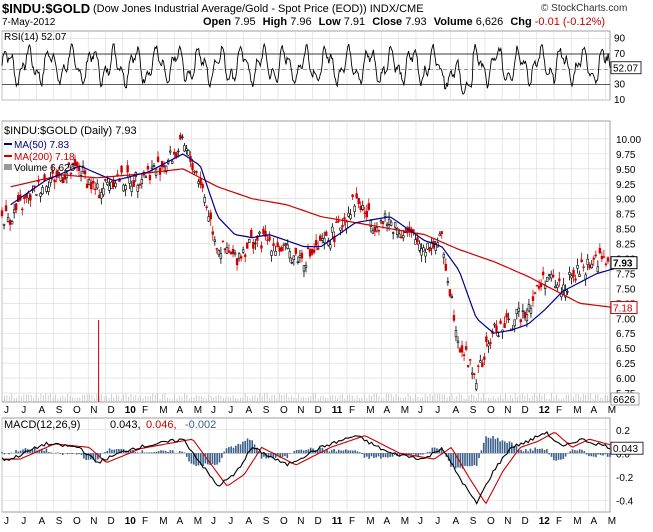 The height and width of the screenshot is (532, 653). I want to click on x-tick-label-macd: 11, so click(337, 521).